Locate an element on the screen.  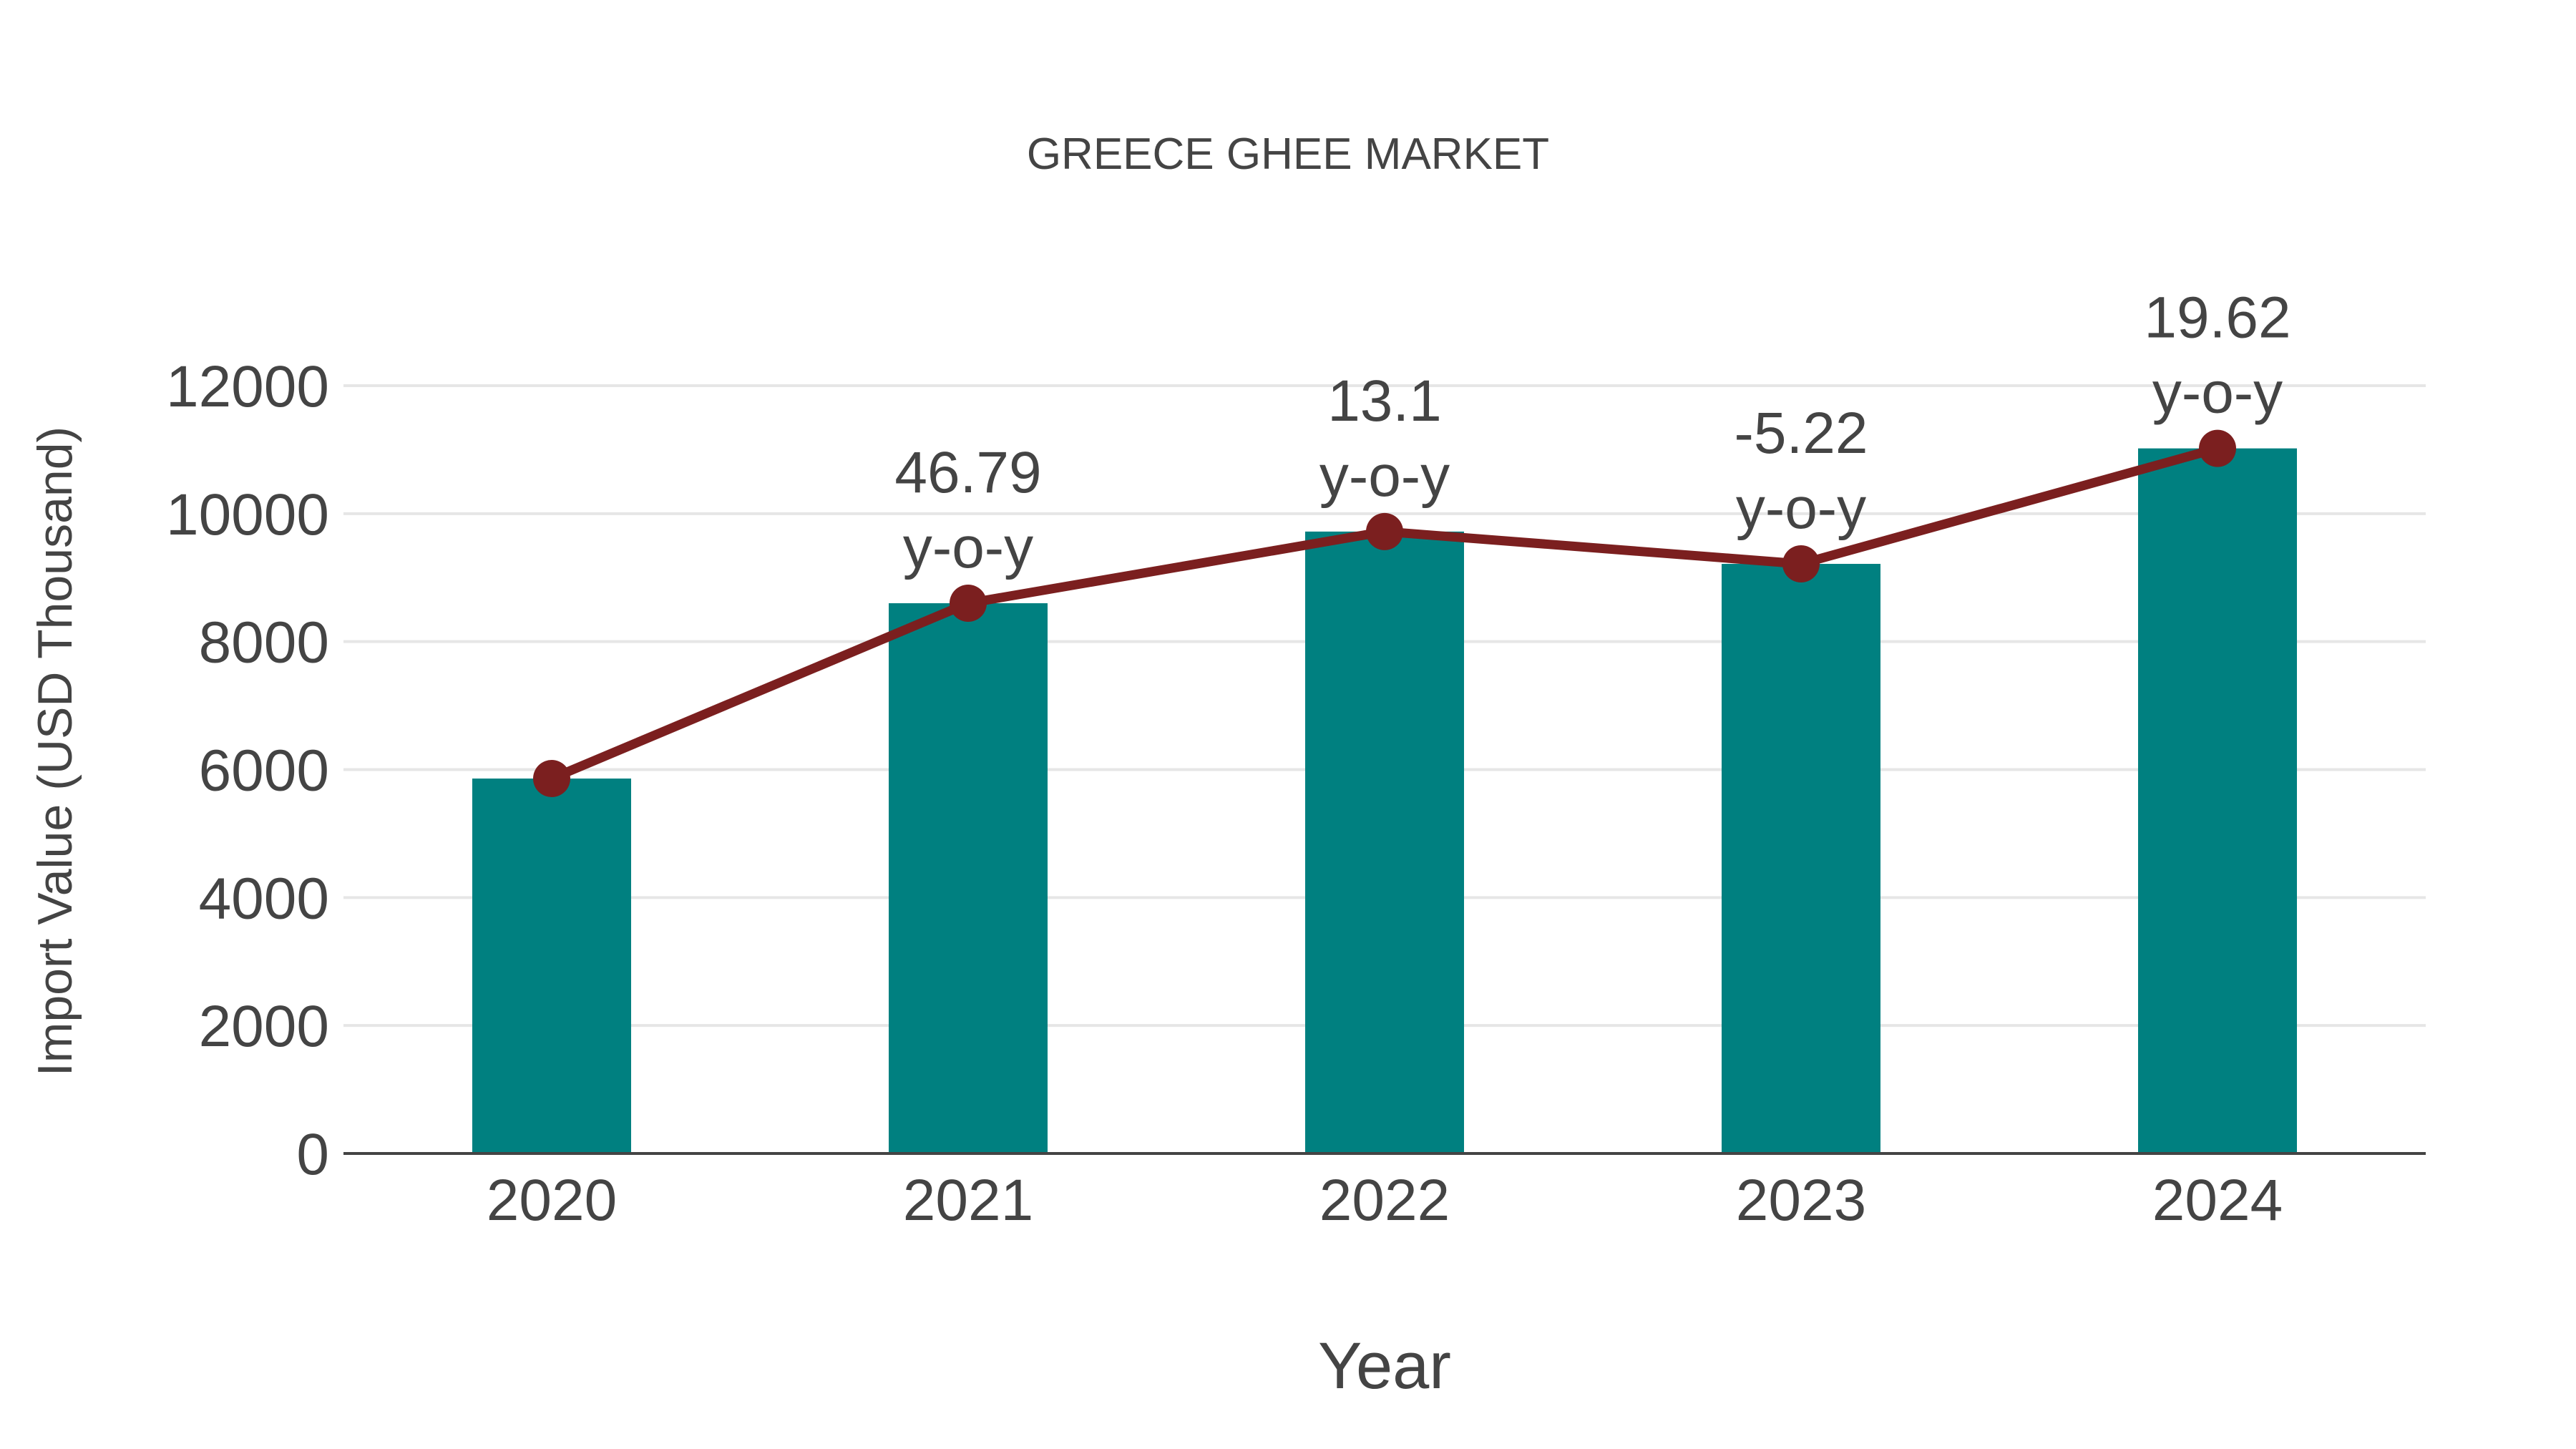
x-tick-label: 2023 is located at coordinates (1801, 1200).